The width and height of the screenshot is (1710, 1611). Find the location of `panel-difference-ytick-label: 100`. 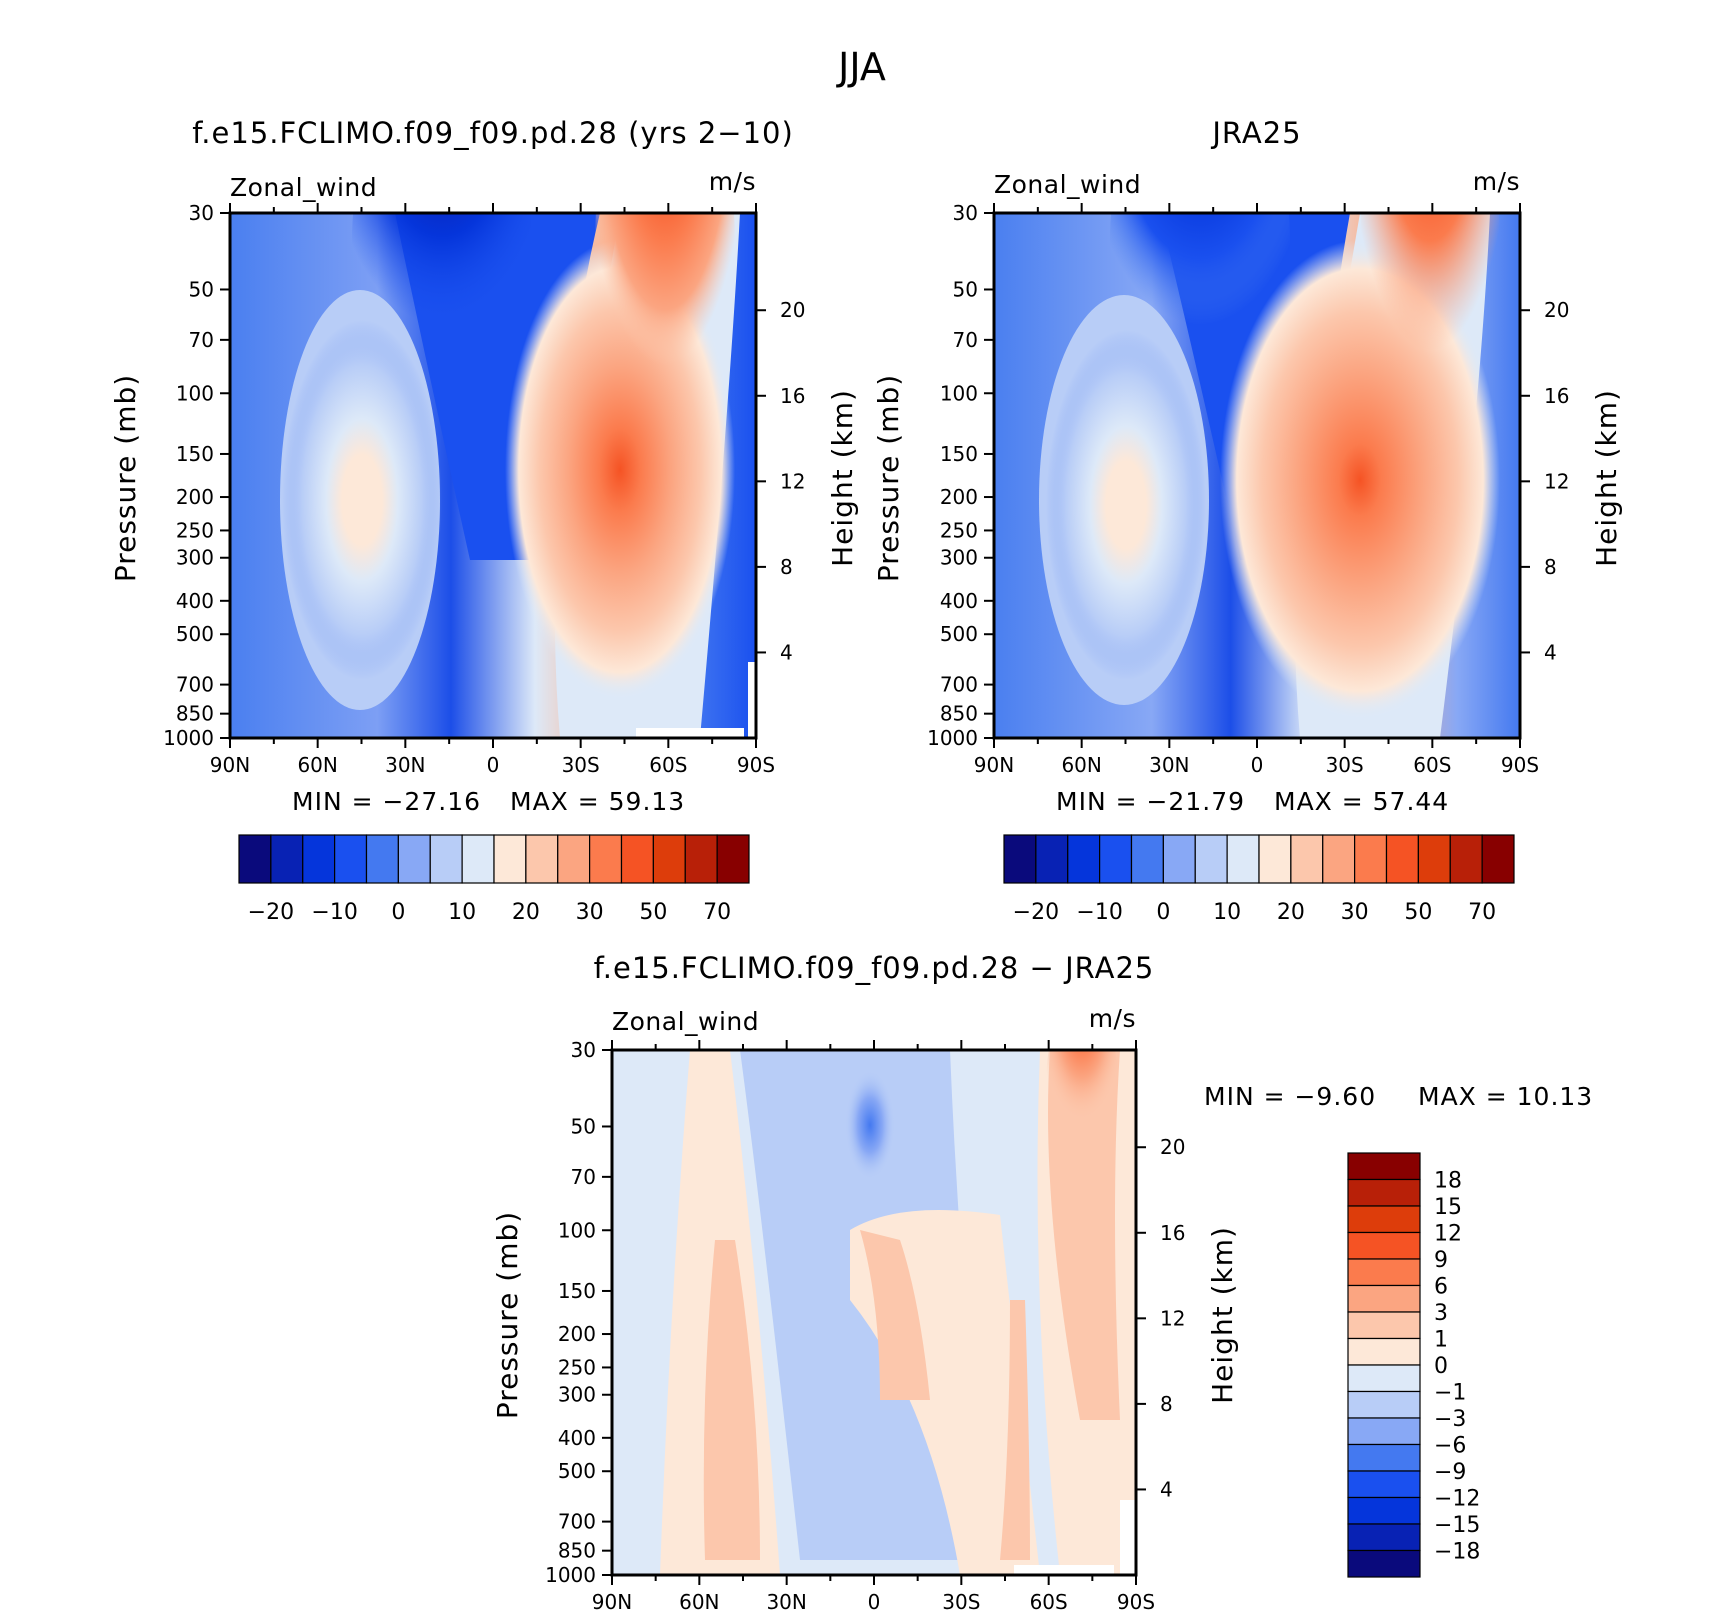

panel-difference-ytick-label: 100 is located at coordinates (577, 1230).